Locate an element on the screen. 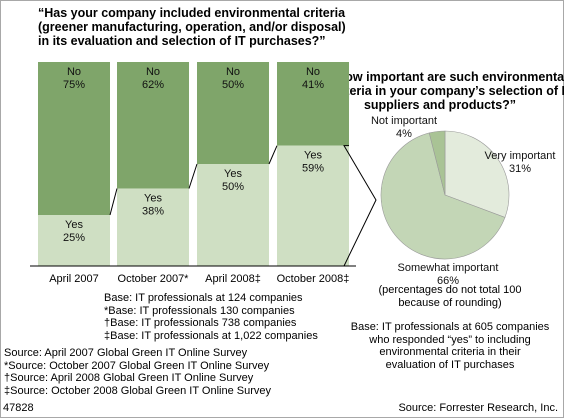 The height and width of the screenshot is (418, 564). bar-yes-value: 50% is located at coordinates (233, 187).